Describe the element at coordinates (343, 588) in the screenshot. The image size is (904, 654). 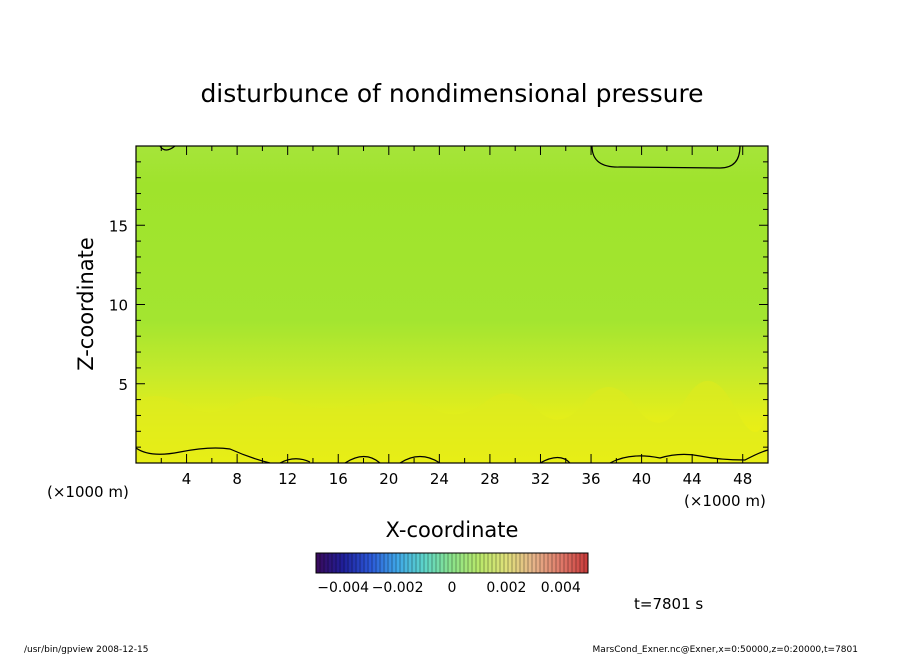
I see `colorbar-label: −0.004` at that location.